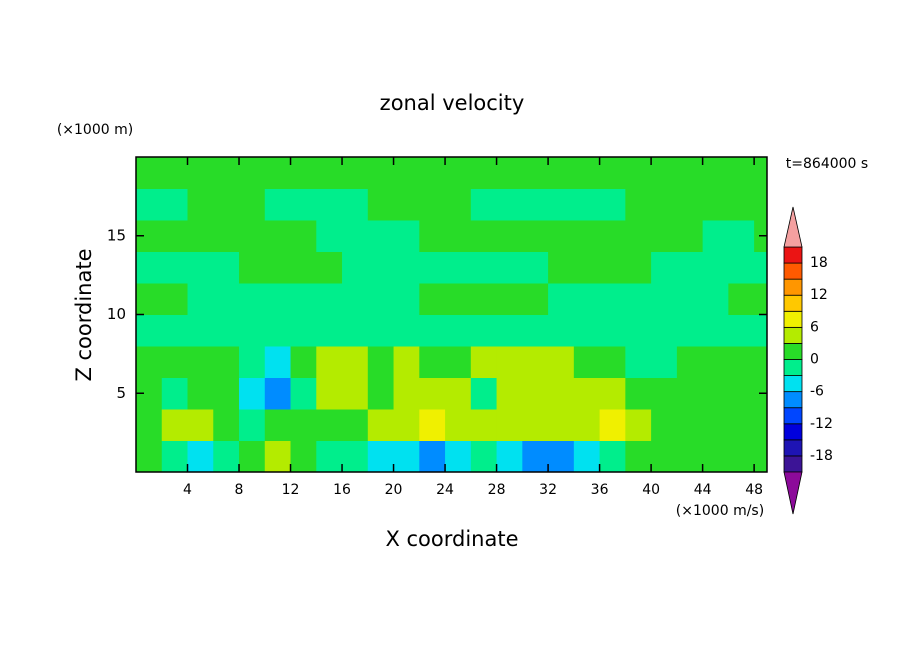  What do you see at coordinates (497, 490) in the screenshot?
I see `x-tick-label: 28` at bounding box center [497, 490].